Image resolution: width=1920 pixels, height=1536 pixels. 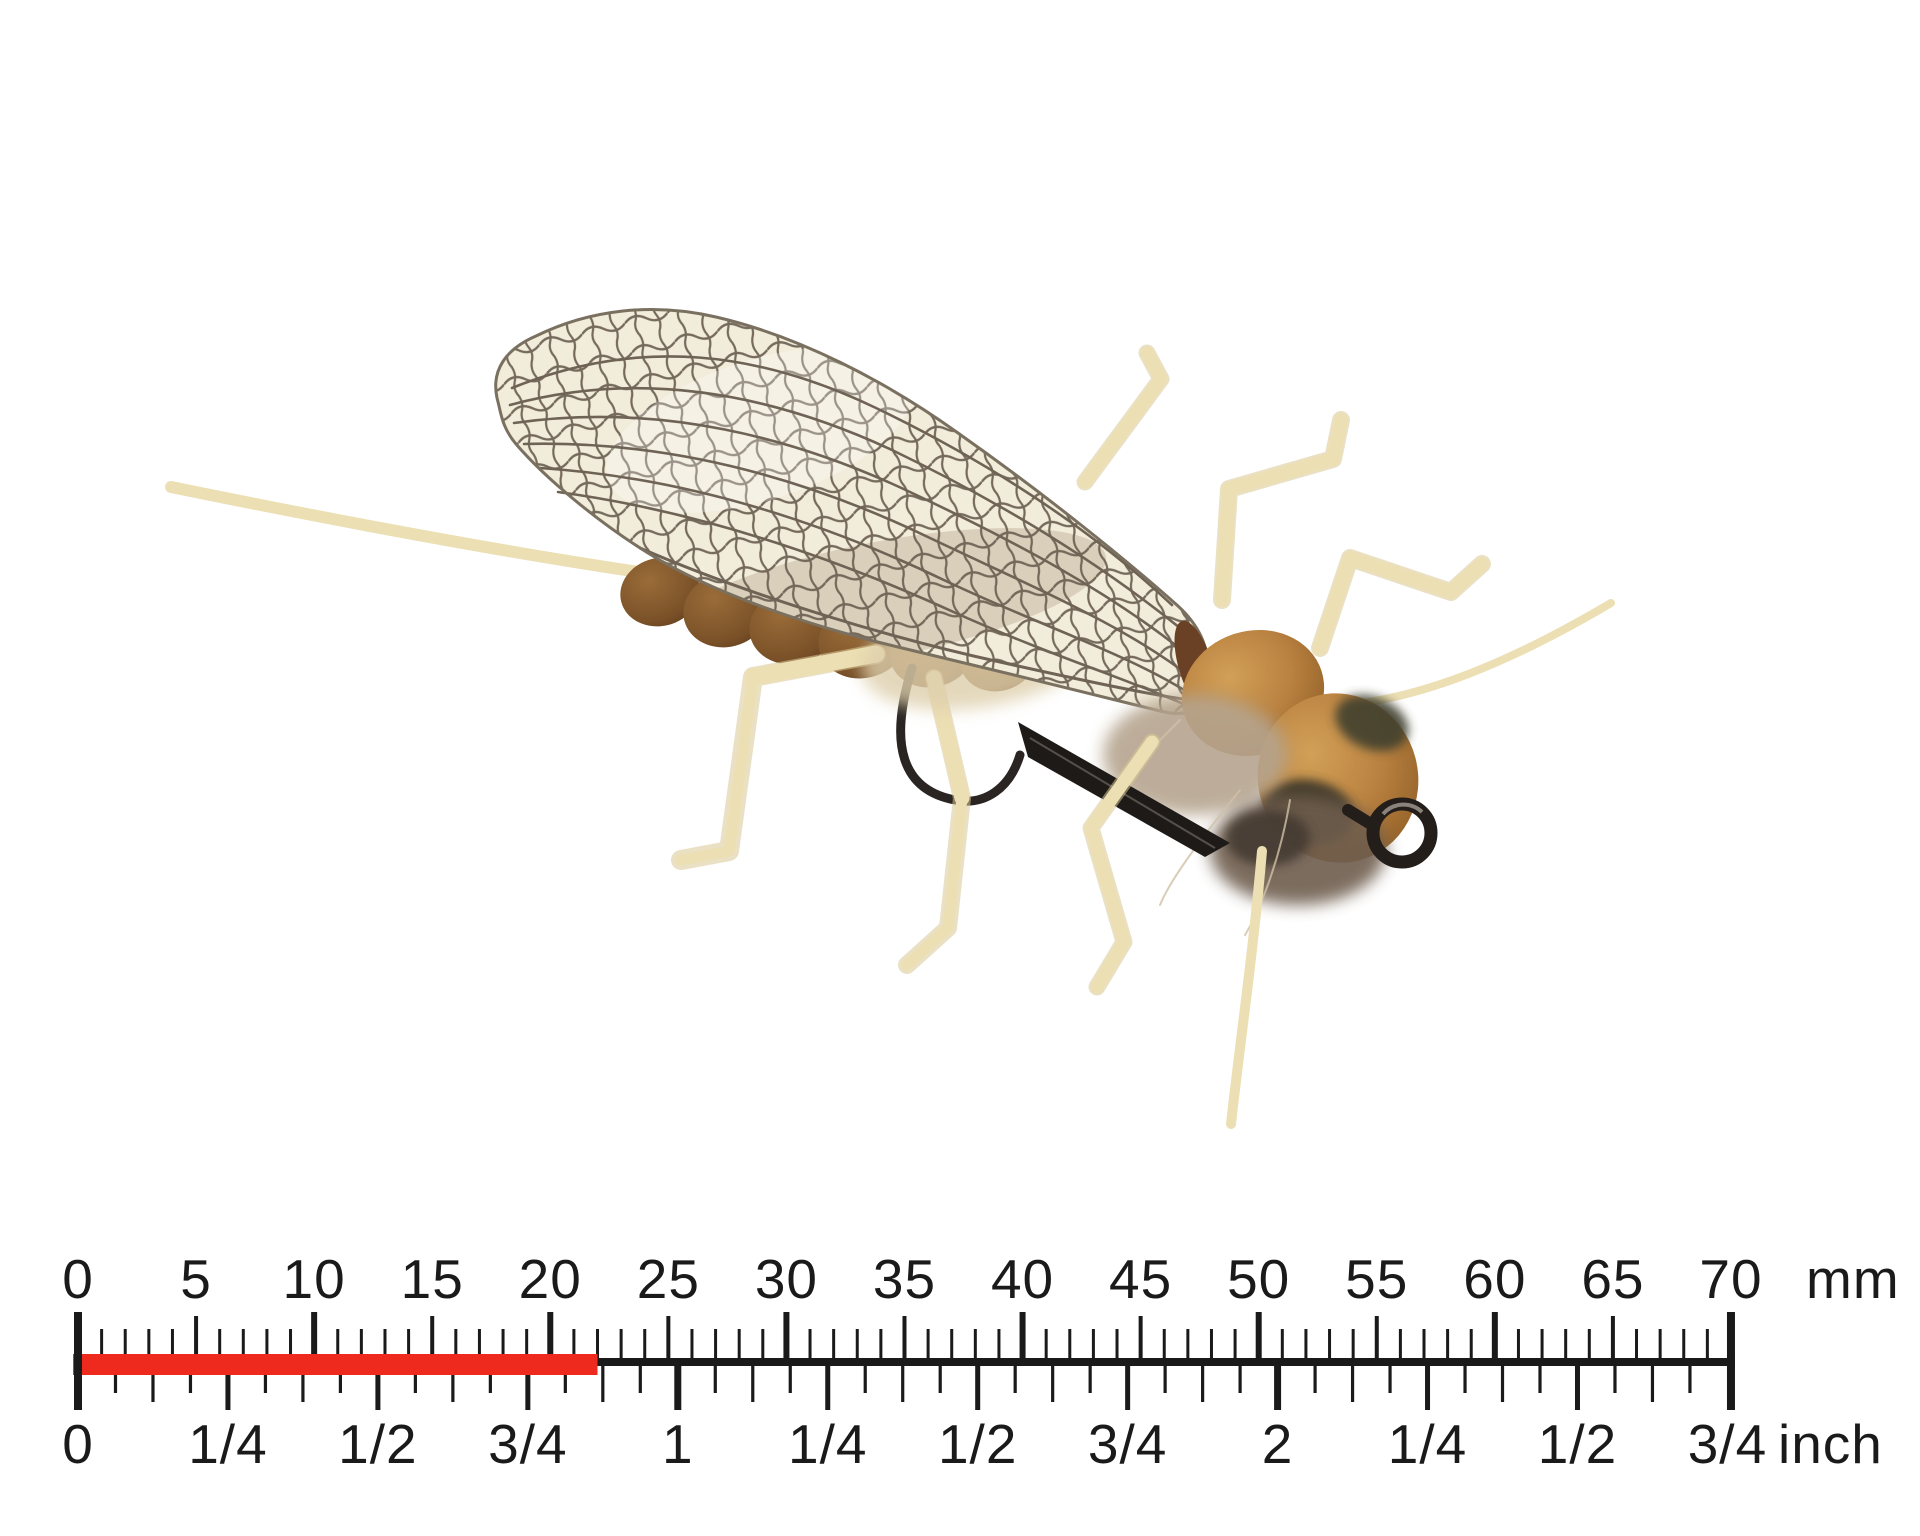 I want to click on inch-tick-label: 2, so click(x=1278, y=1444).